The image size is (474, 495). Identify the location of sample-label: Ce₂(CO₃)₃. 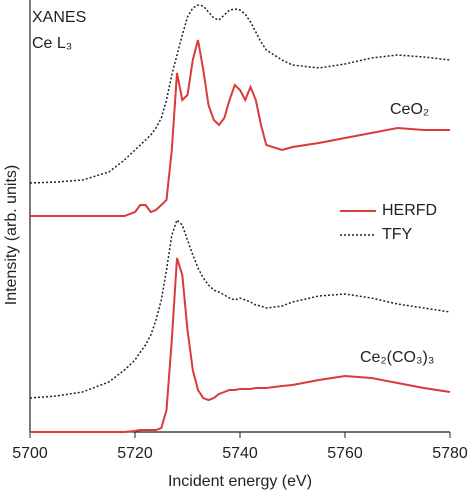
(397, 357).